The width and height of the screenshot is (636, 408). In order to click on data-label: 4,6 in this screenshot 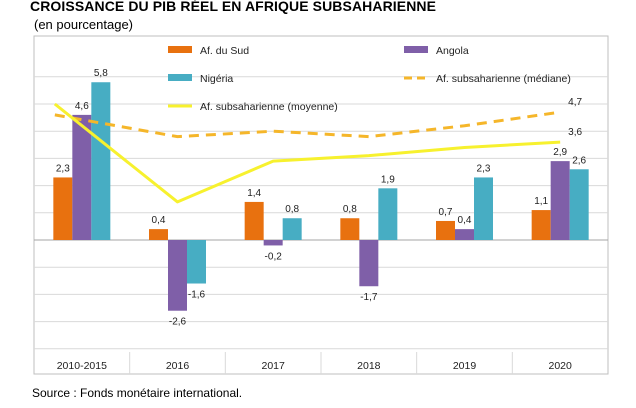, I will do `click(82, 106)`.